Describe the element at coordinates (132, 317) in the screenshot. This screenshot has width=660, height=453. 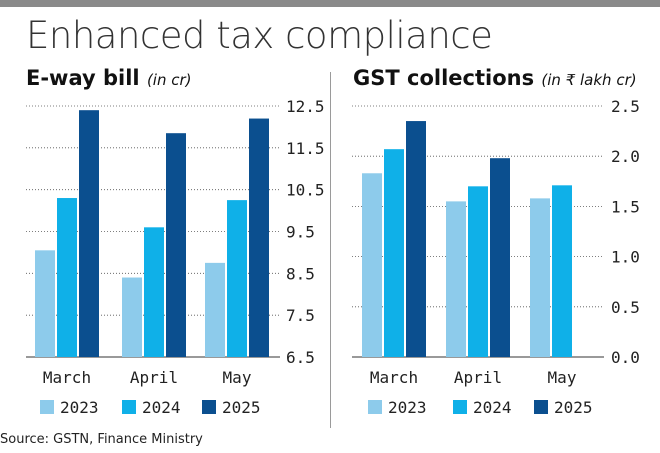
I see `eway-bar-april-2023` at that location.